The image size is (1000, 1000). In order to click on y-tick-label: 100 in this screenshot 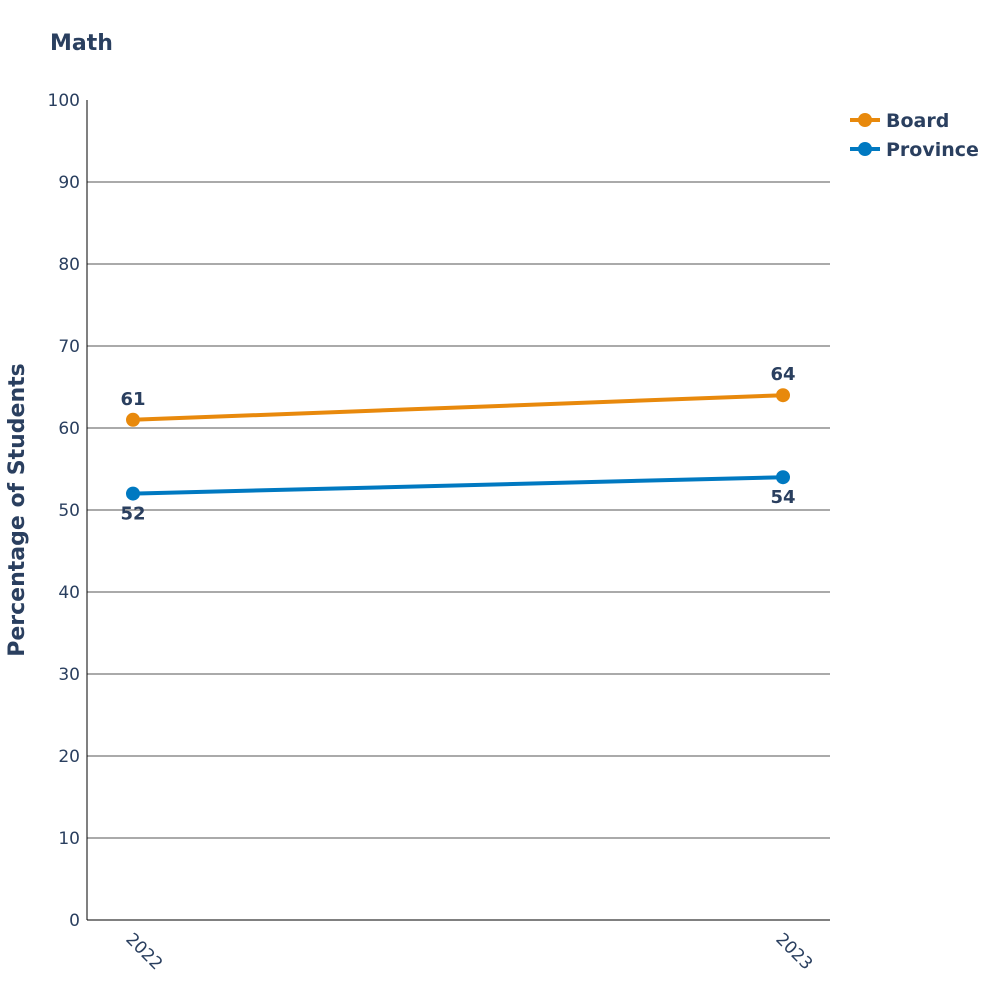, I will do `click(64, 101)`.